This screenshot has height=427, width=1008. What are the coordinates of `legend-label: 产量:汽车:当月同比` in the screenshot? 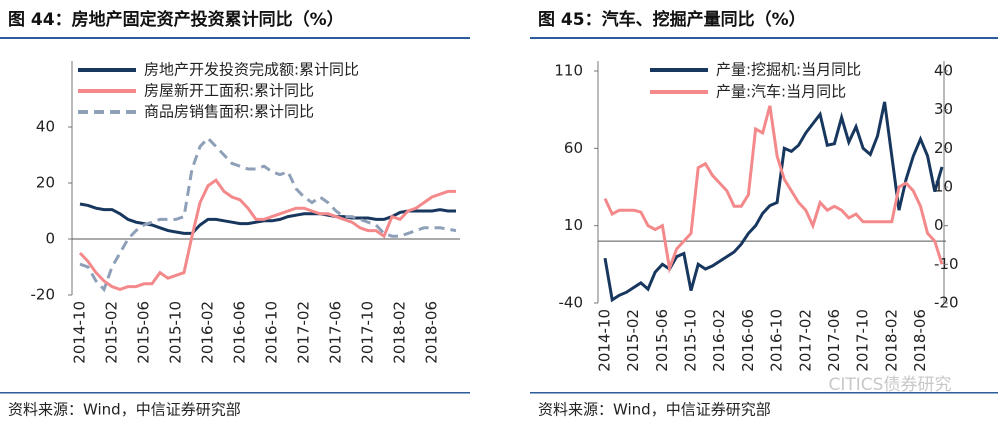 It's located at (781, 92).